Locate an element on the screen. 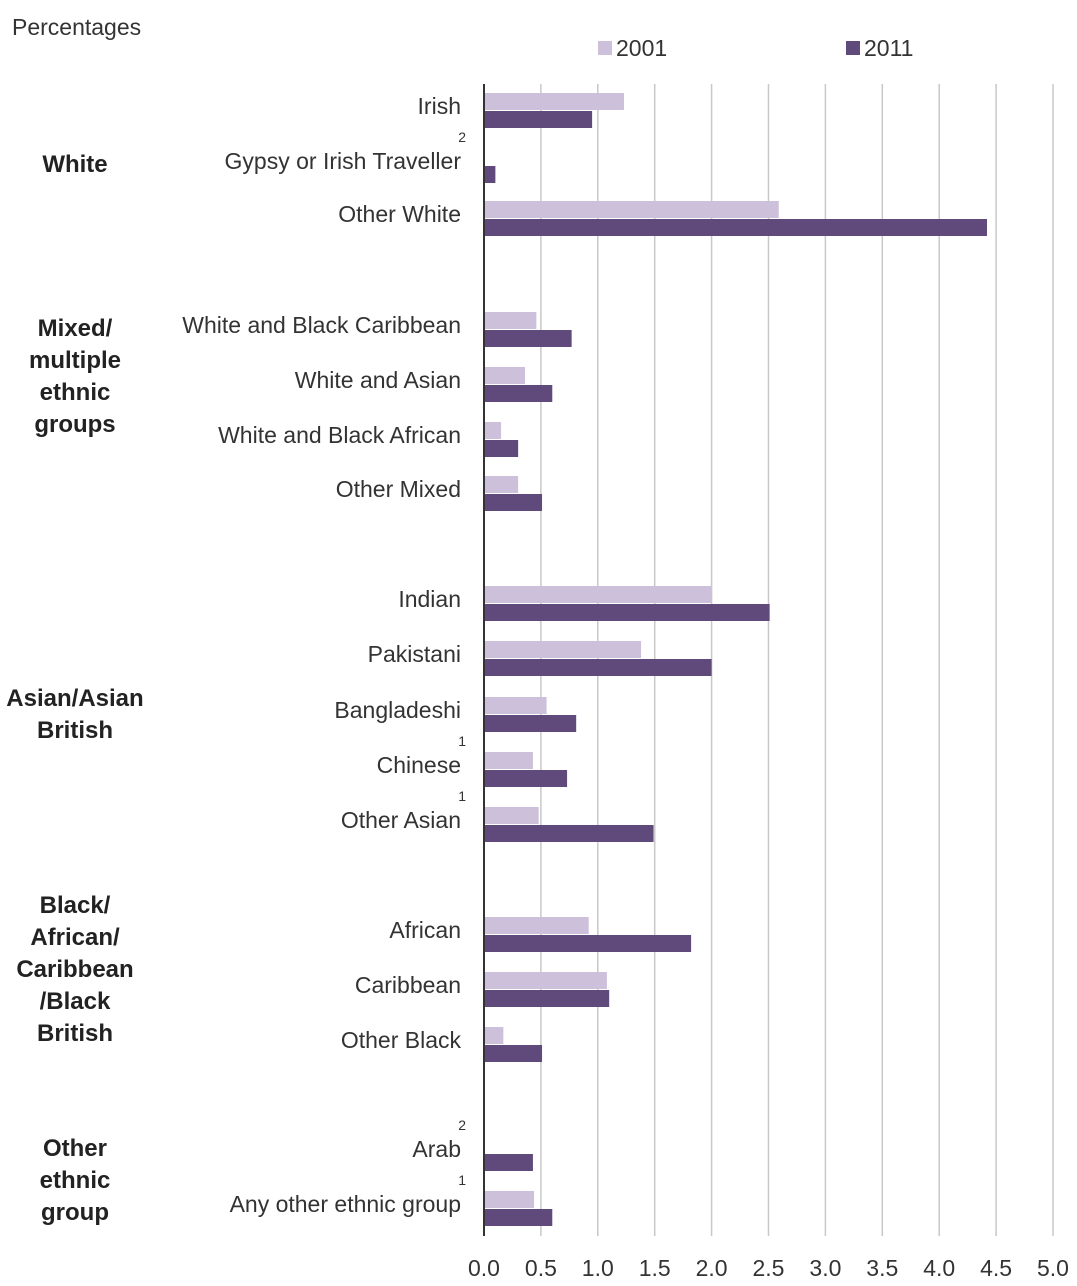  x-tick-label: 1.0 is located at coordinates (598, 1268).